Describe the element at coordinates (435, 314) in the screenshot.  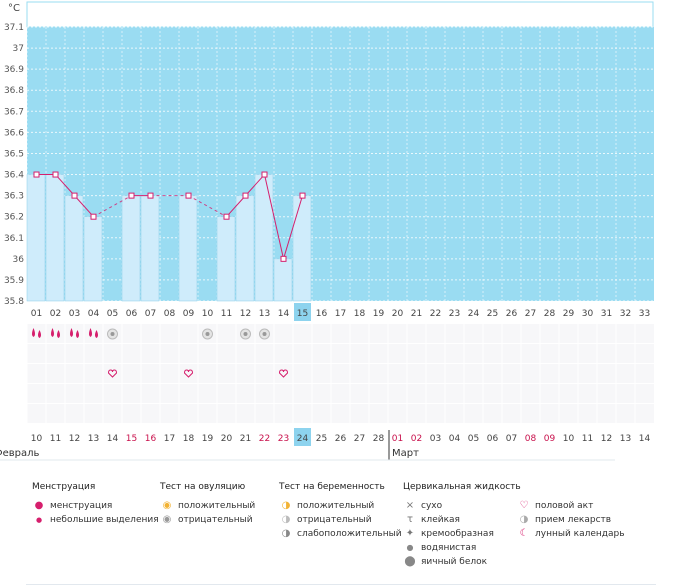
I see `cycle-day-label: 22` at that location.